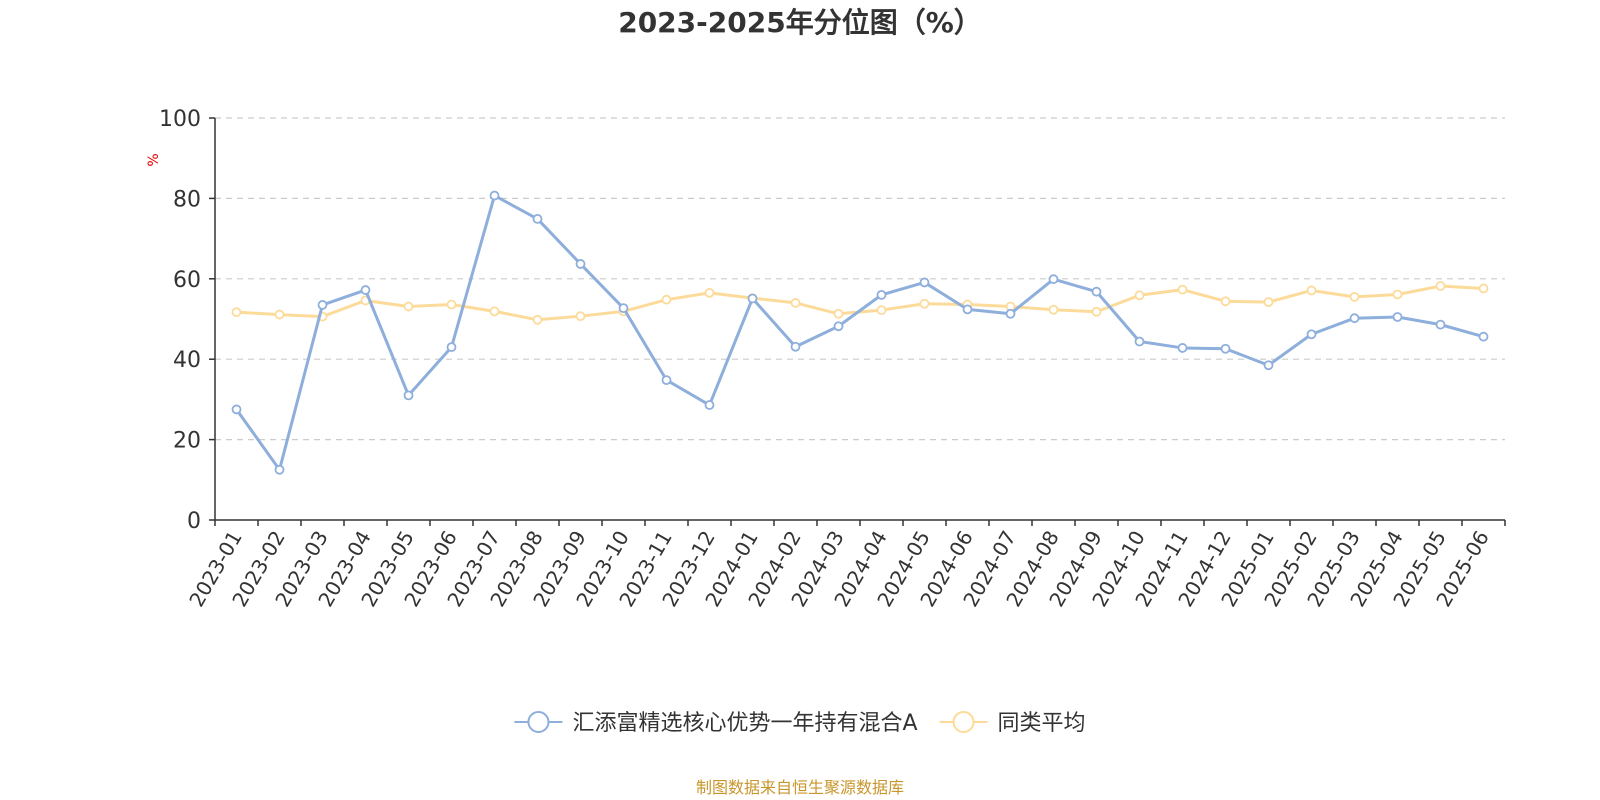 This screenshot has height=800, width=1600. Describe the element at coordinates (187, 441) in the screenshot. I see `y-tick-label: 20` at that location.